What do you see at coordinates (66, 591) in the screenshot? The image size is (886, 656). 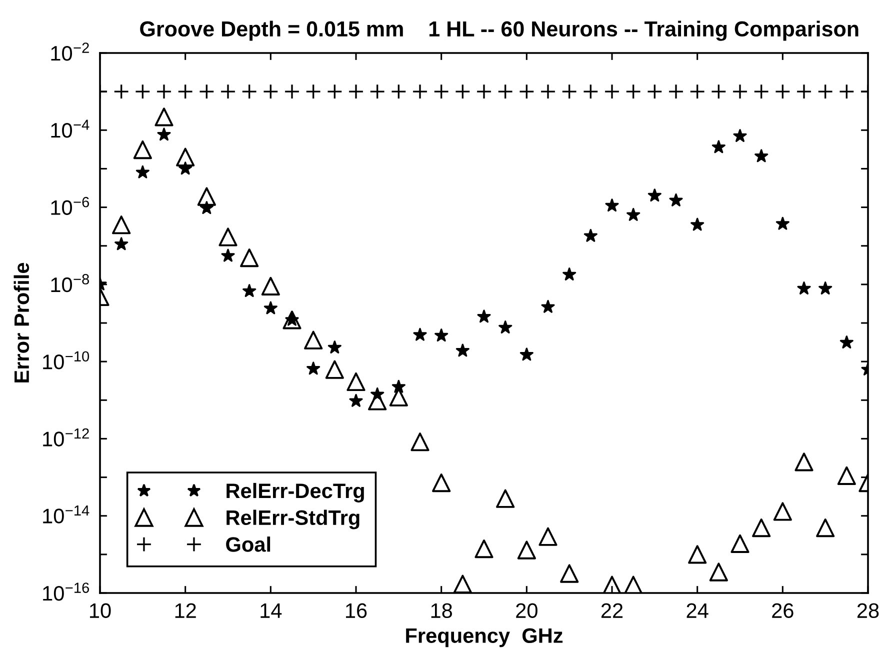 I see `y-tick-label: 10$^{−16}$` at bounding box center [66, 591].